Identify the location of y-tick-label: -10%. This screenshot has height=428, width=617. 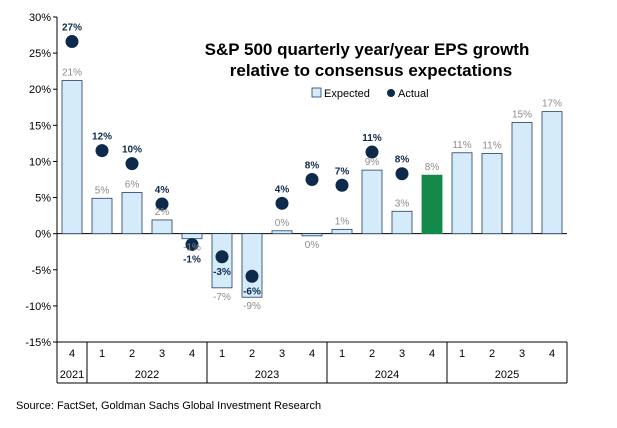
(38, 307).